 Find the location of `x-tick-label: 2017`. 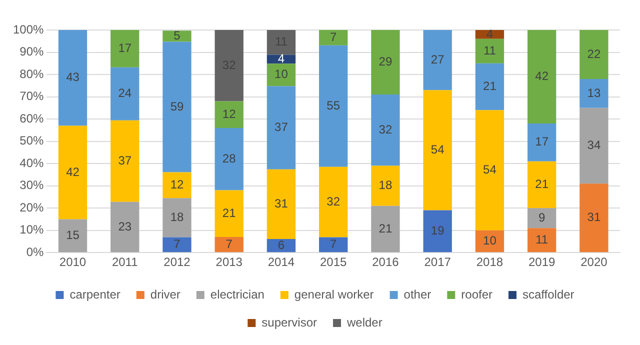

x-tick-label: 2017 is located at coordinates (438, 262).